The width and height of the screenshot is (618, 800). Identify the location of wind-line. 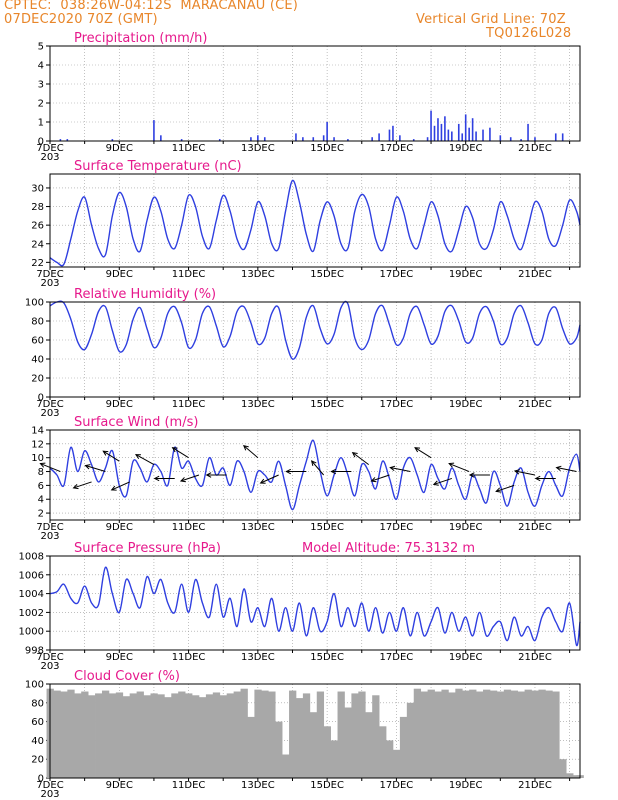
(315, 475).